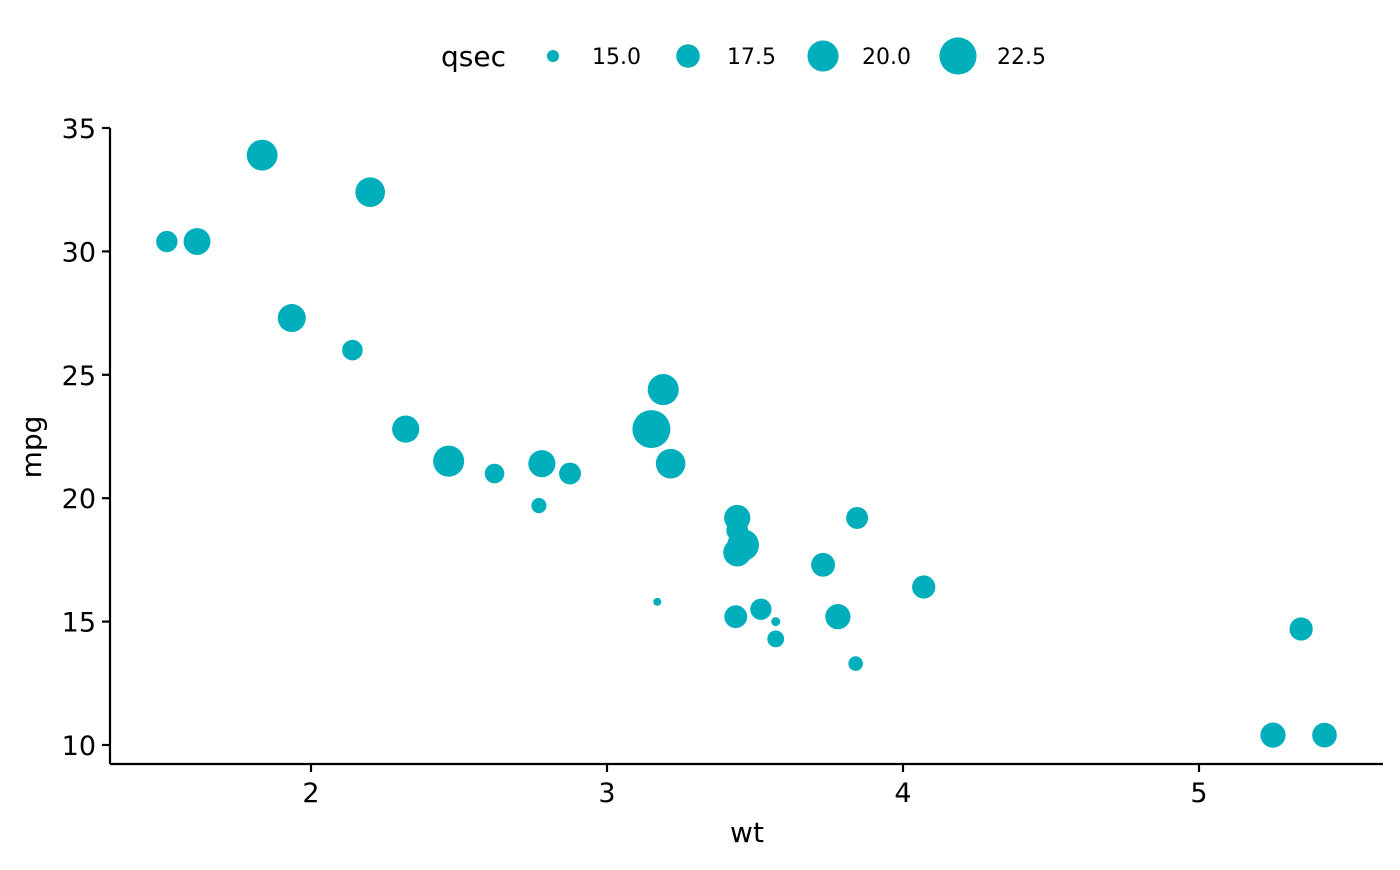 Image resolution: width=1400 pixels, height=870 pixels. What do you see at coordinates (747, 832) in the screenshot?
I see `x-axis-title: wt` at bounding box center [747, 832].